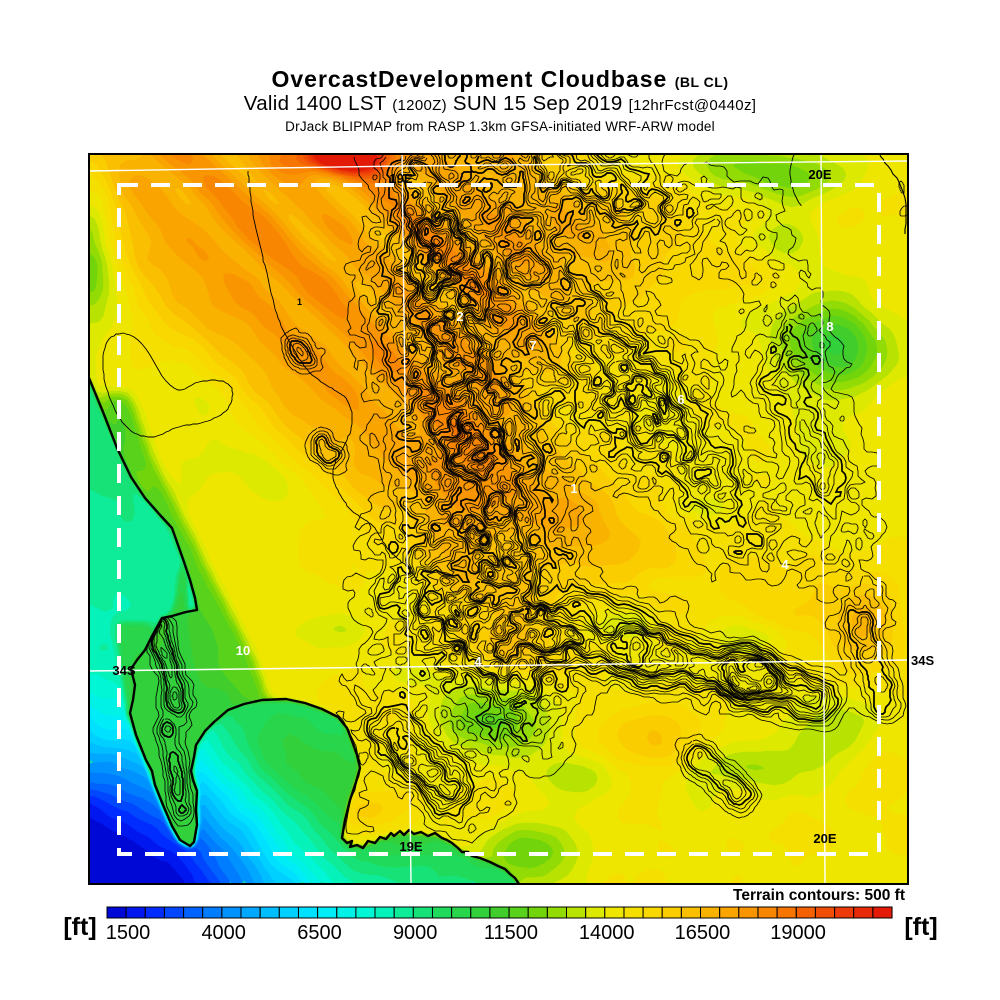 The height and width of the screenshot is (1000, 1000). What do you see at coordinates (243, 650) in the screenshot?
I see `svg-text: 10` at bounding box center [243, 650].